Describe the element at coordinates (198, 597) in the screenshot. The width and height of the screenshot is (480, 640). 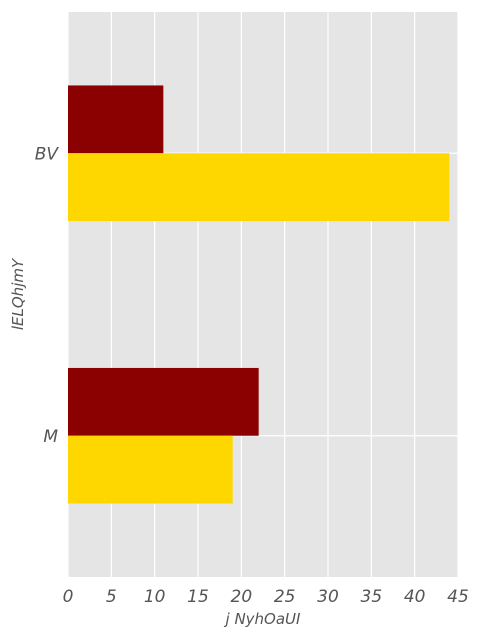
I see `x-tick-label: 15` at that location.